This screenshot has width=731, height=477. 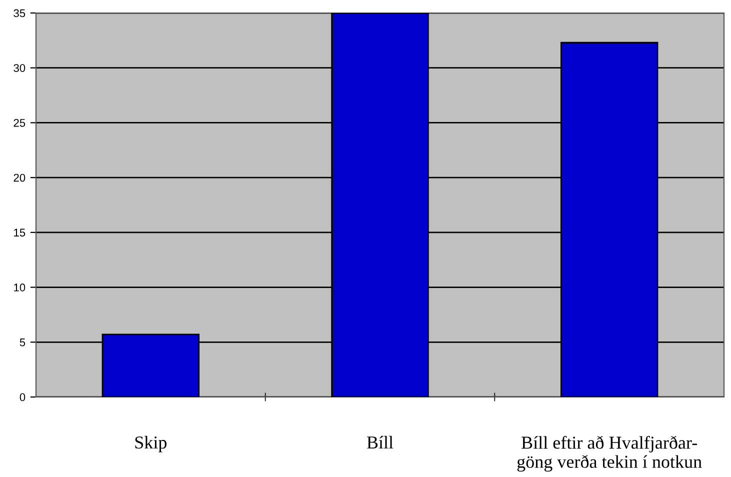 I want to click on y-tick-label: 15, so click(x=20, y=232).